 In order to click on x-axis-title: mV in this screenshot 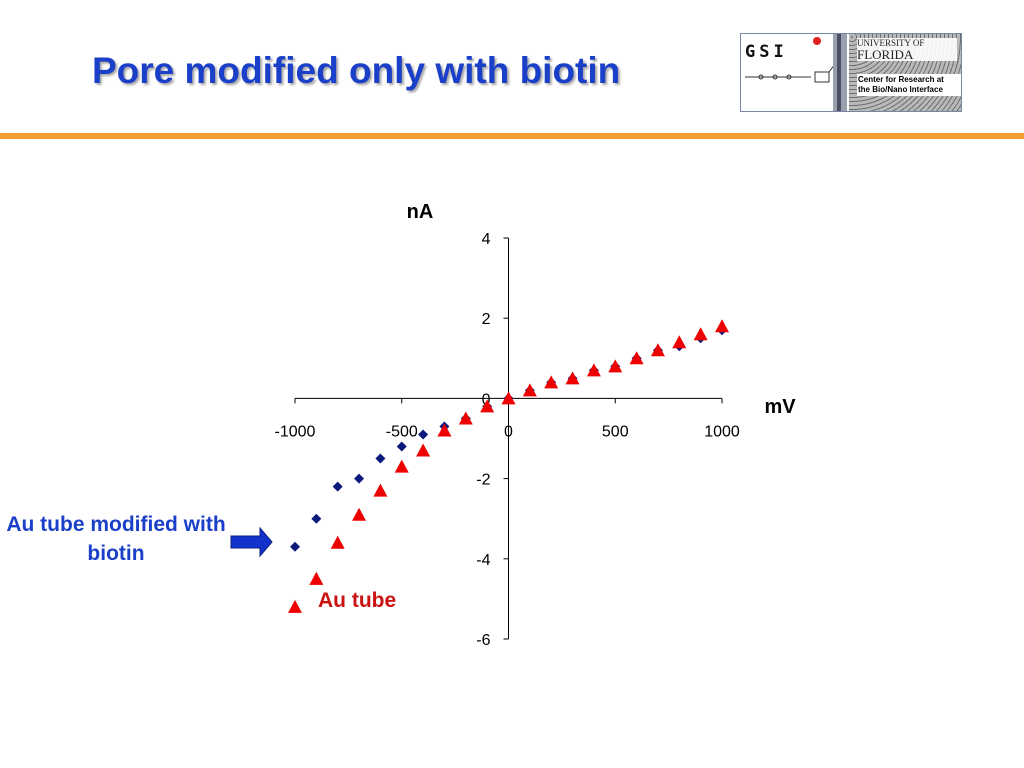, I will do `click(780, 407)`.